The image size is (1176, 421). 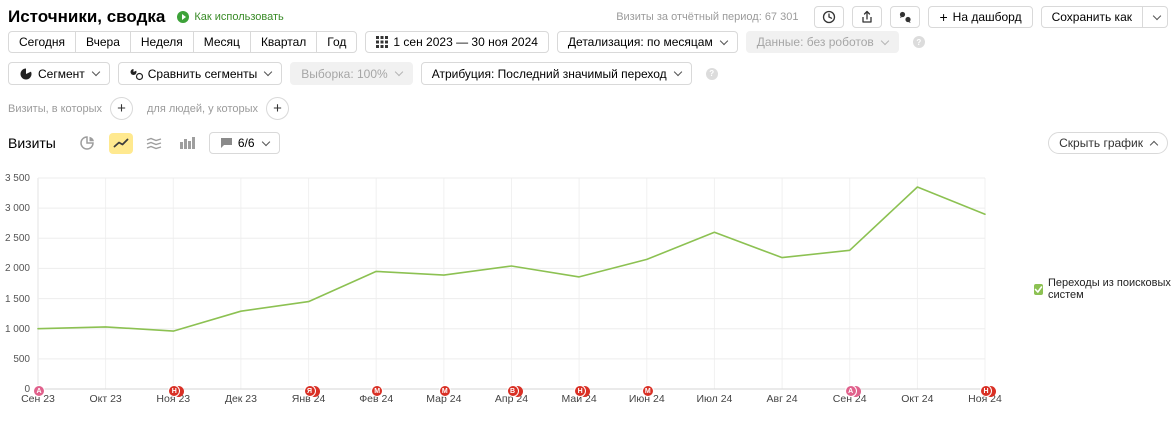 What do you see at coordinates (344, 73) in the screenshot?
I see `sampling-label: Выборка: 100%` at bounding box center [344, 73].